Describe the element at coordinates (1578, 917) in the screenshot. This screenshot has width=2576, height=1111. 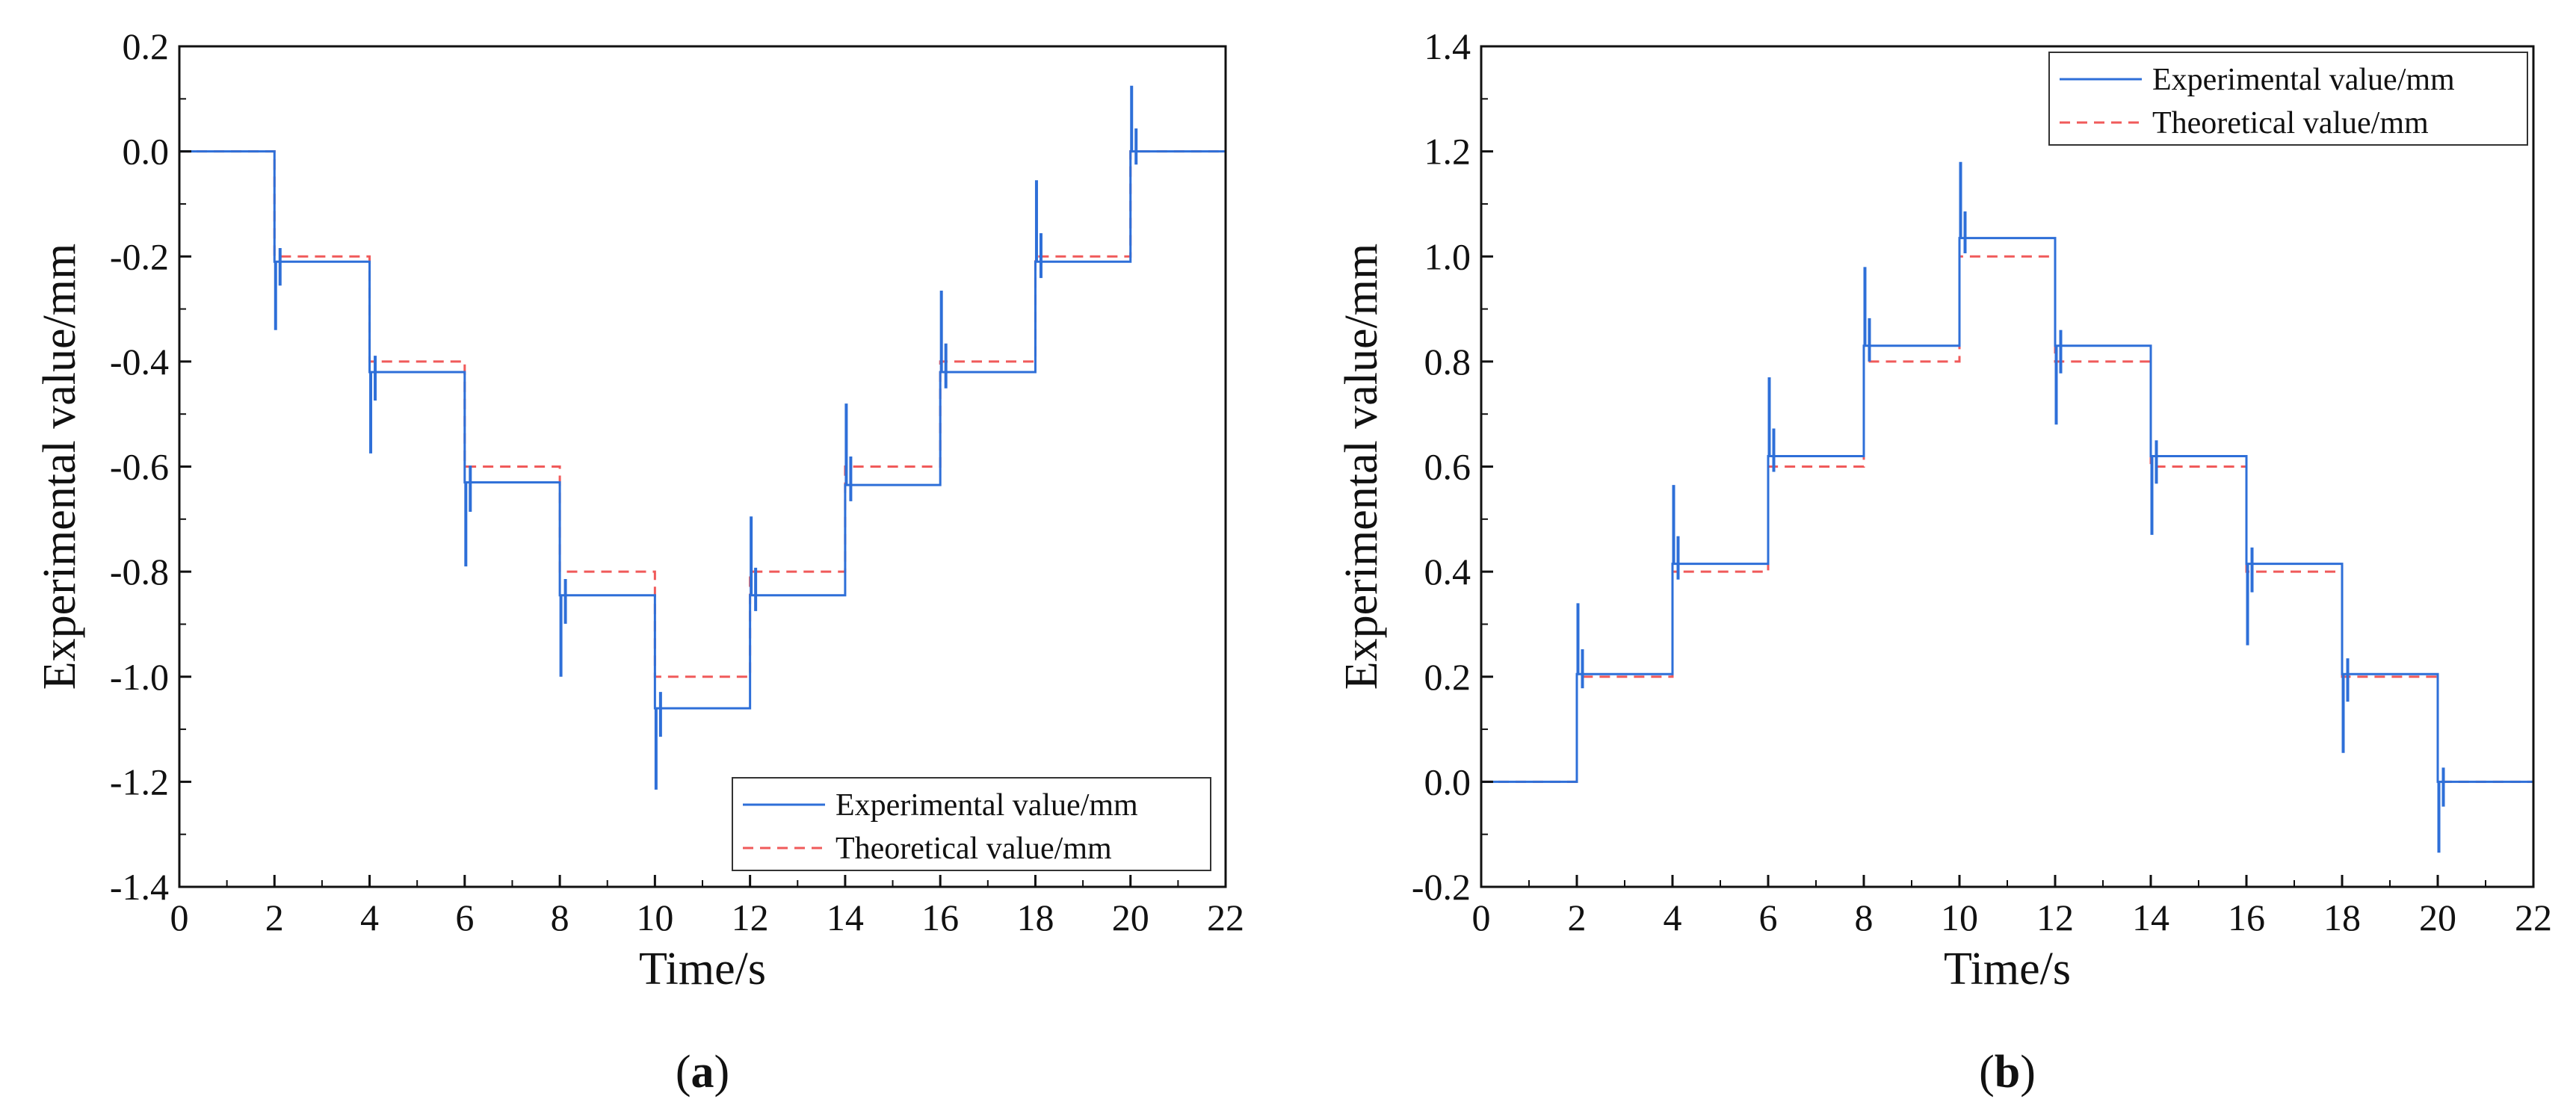
I see `x-tick-label-b-1: 2` at that location.